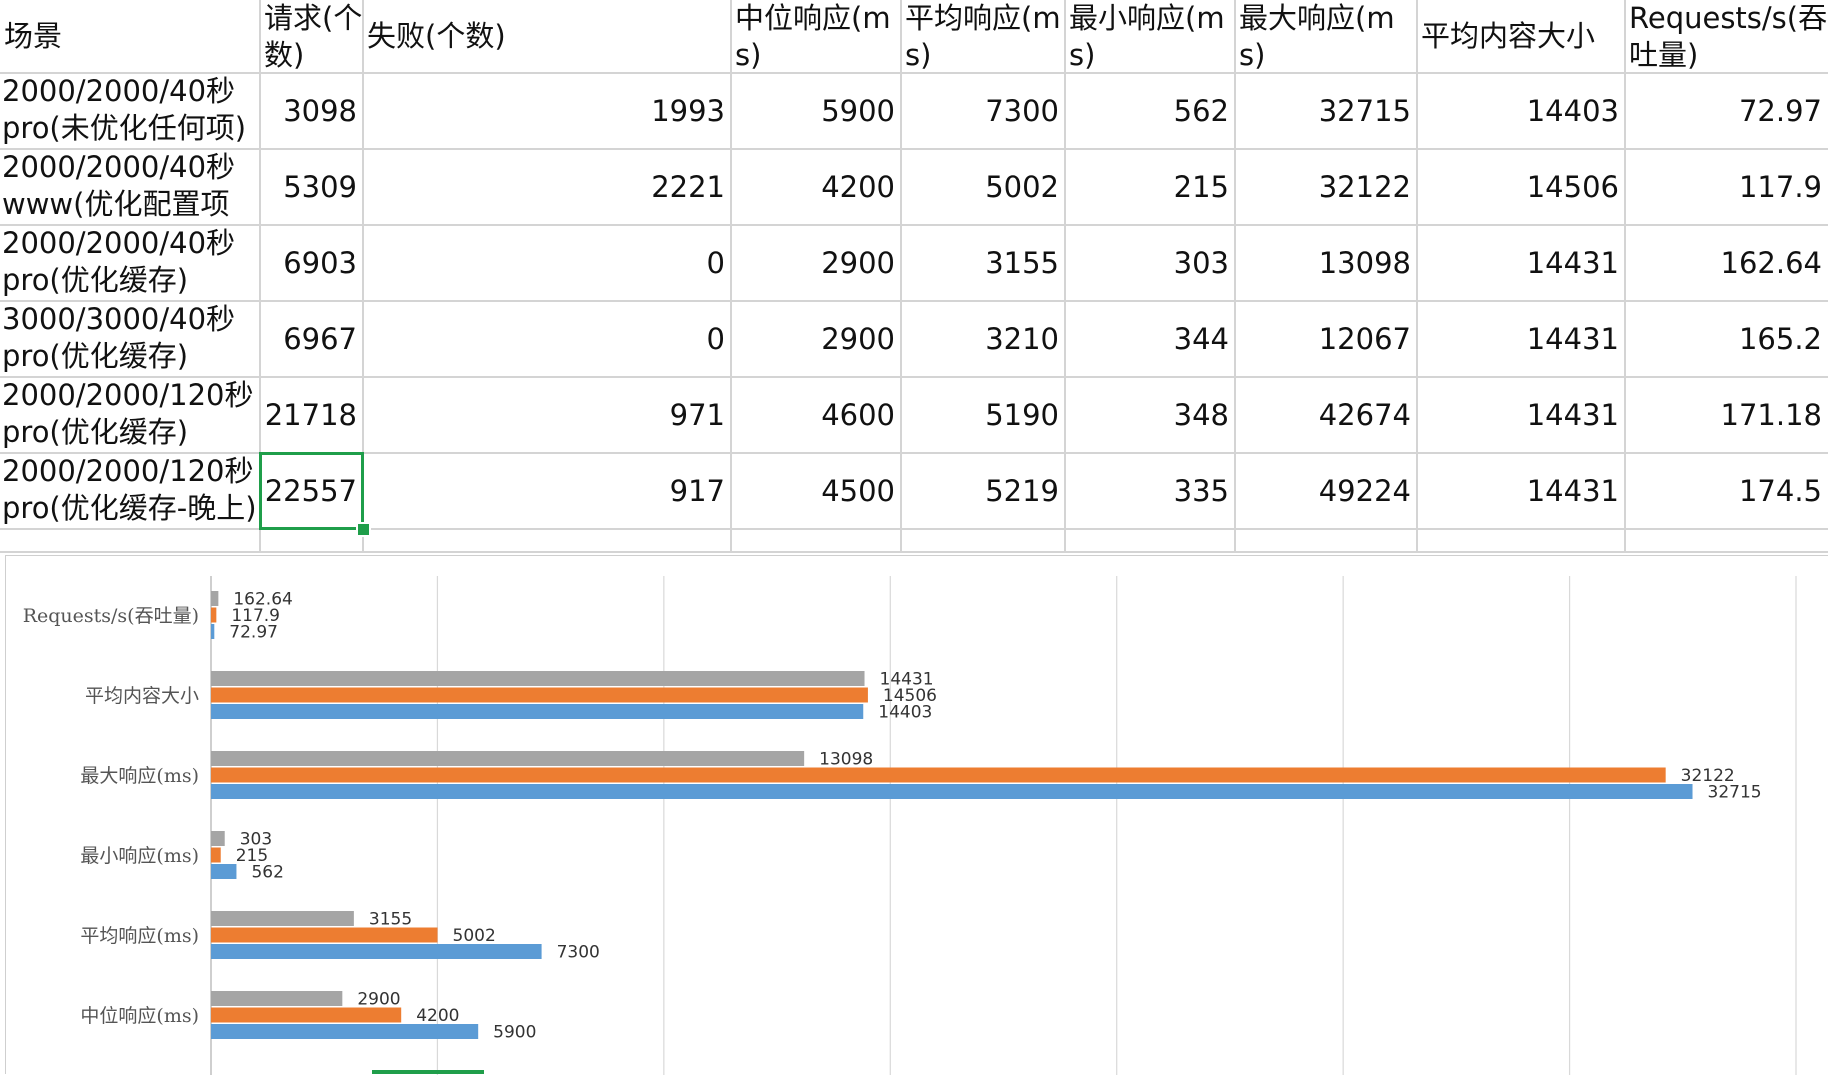 The height and width of the screenshot is (1075, 1828). Describe the element at coordinates (267, 873) in the screenshot. I see `data-label: 562` at that location.